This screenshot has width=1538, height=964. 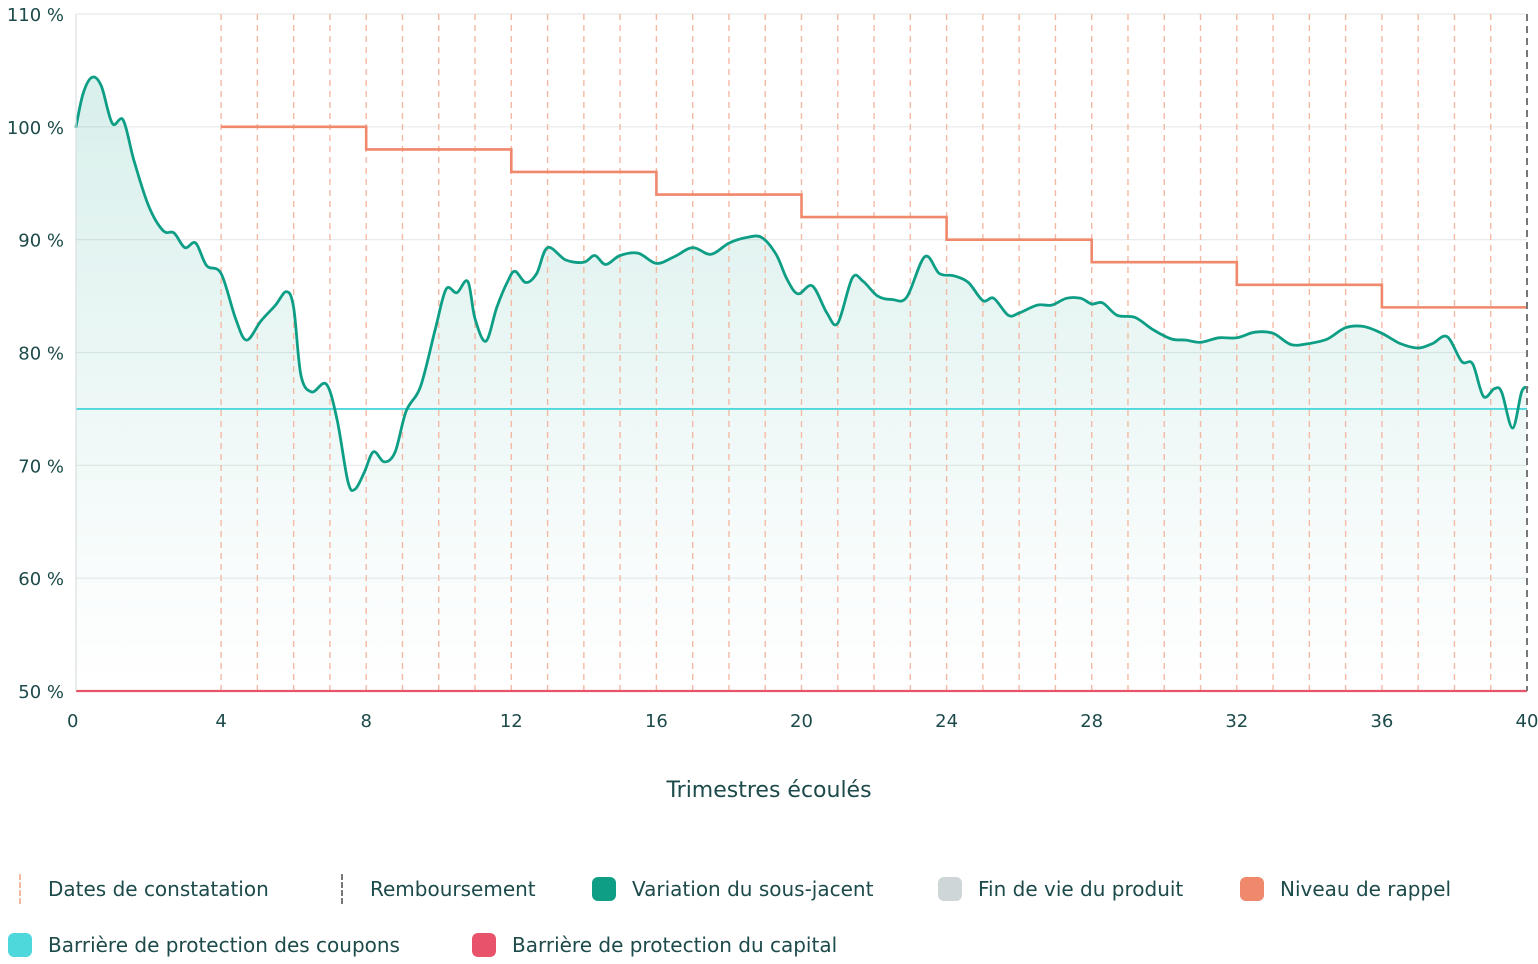 I want to click on legend-item-recall: Niveau de rappel, so click(x=1345, y=889).